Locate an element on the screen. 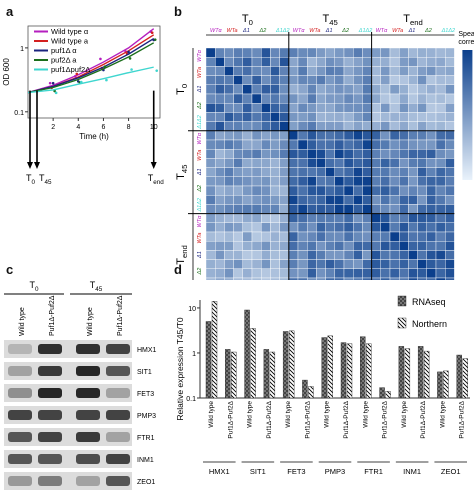 This screenshot has width=474, height=495. blot-strip is located at coordinates (68, 415).